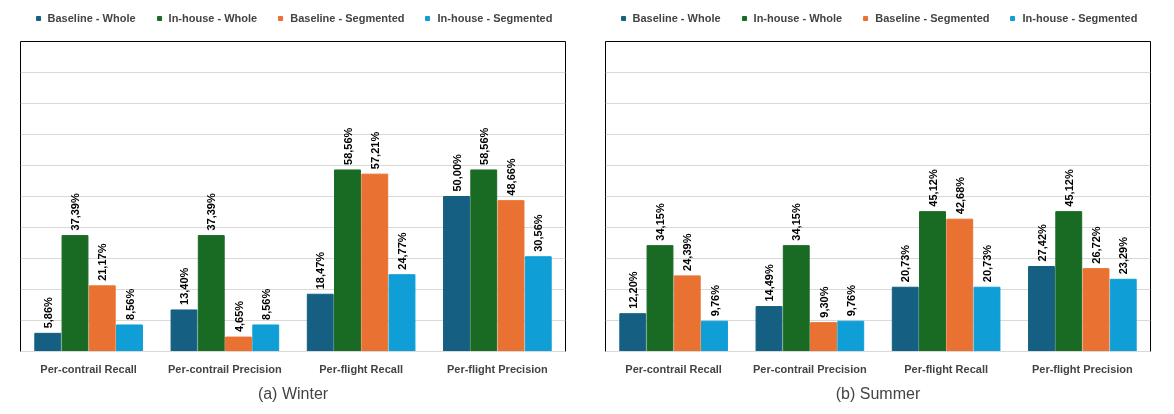  What do you see at coordinates (238, 316) in the screenshot?
I see `data-label: 4,65%` at bounding box center [238, 316].